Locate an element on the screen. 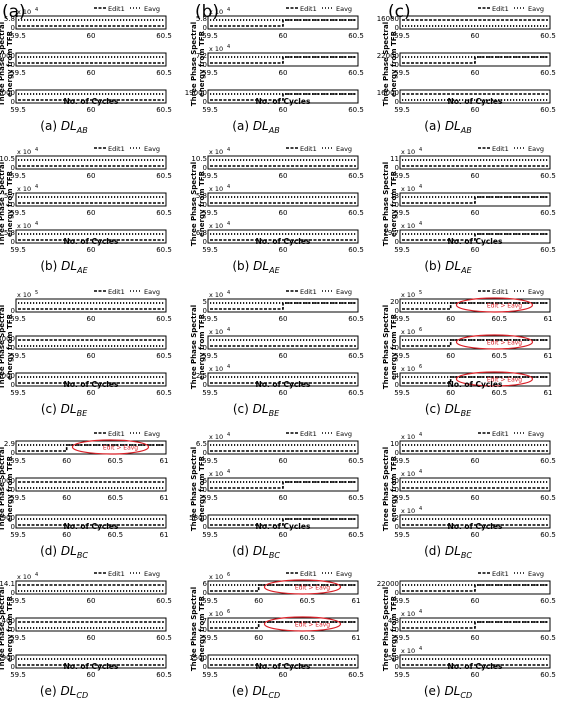  column-label-a: (a) is located at coordinates (14, 12).